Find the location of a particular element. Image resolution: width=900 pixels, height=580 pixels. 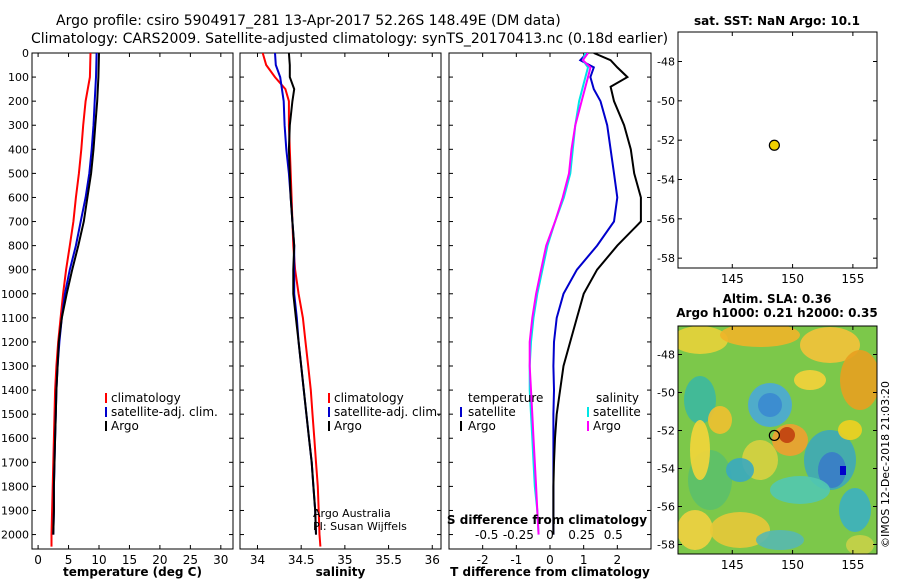

x-tick-label-top: 0.25 is located at coordinates (581, 535).